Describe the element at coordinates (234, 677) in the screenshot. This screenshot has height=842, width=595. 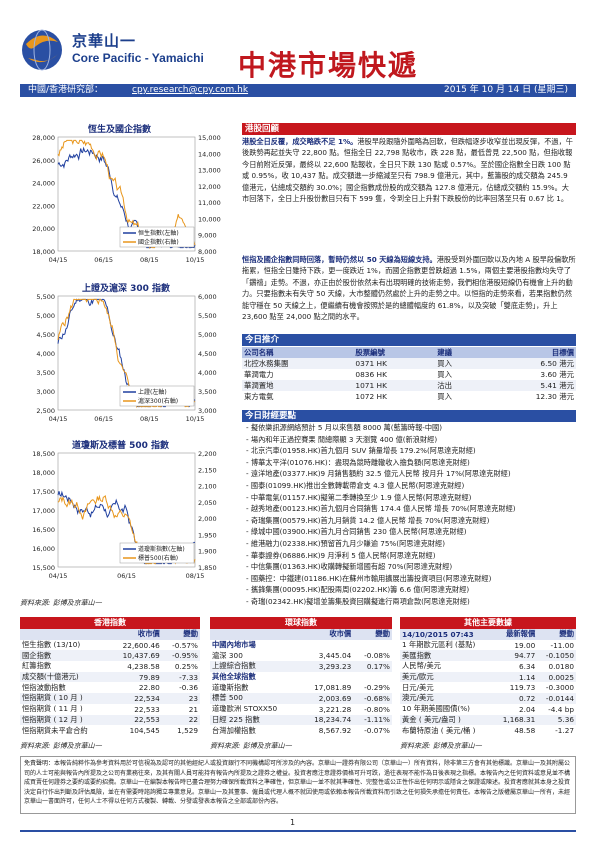
I see `gl-sub-other: 其他全球指數` at that location.